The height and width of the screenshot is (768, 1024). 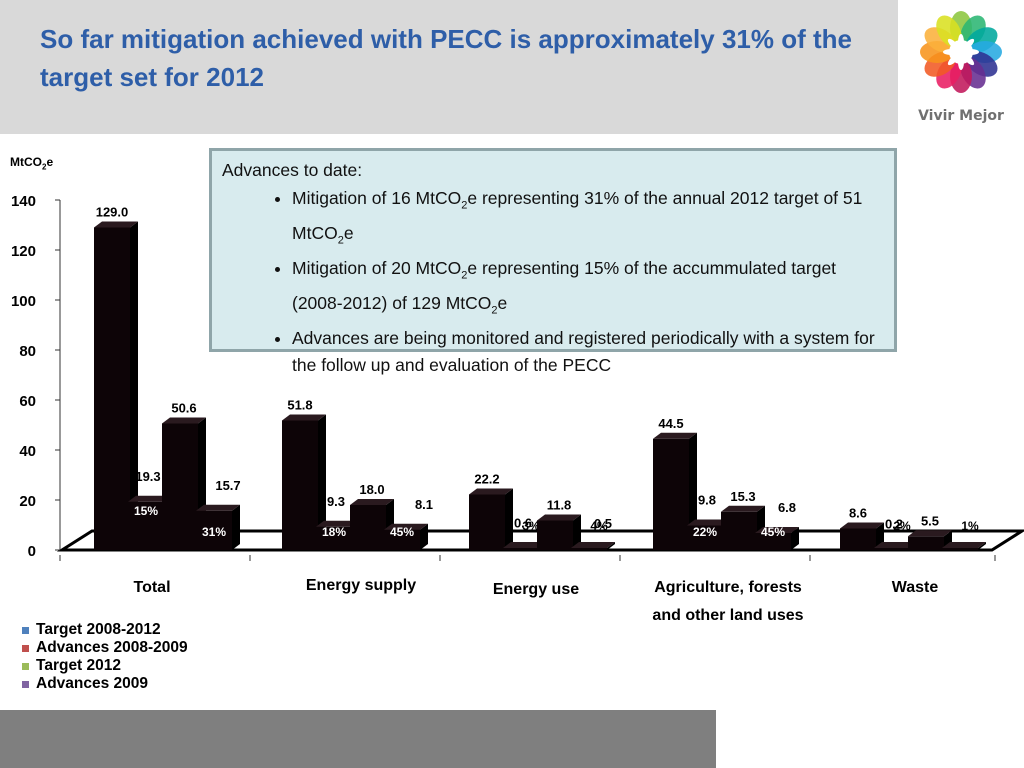 What do you see at coordinates (599, 526) in the screenshot?
I see `bar-percent-label: 4%` at bounding box center [599, 526].